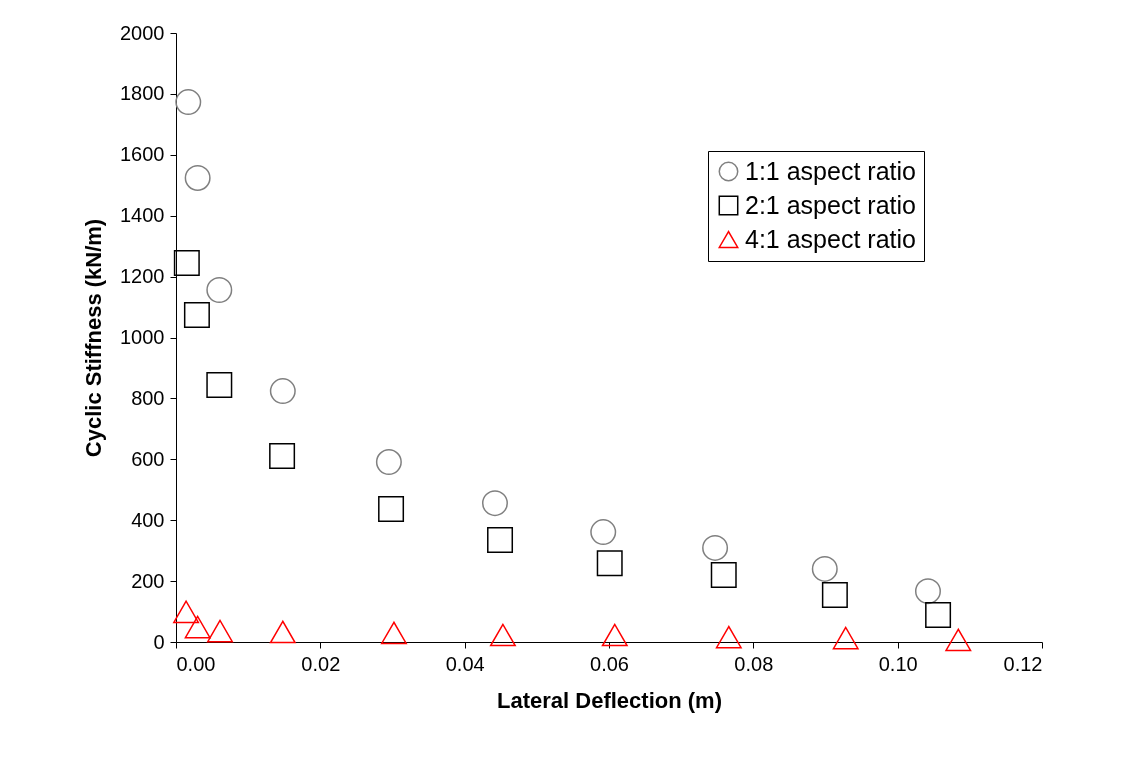 This screenshot has width=1138, height=771. I want to click on y-tick-label: 0, so click(159, 641).